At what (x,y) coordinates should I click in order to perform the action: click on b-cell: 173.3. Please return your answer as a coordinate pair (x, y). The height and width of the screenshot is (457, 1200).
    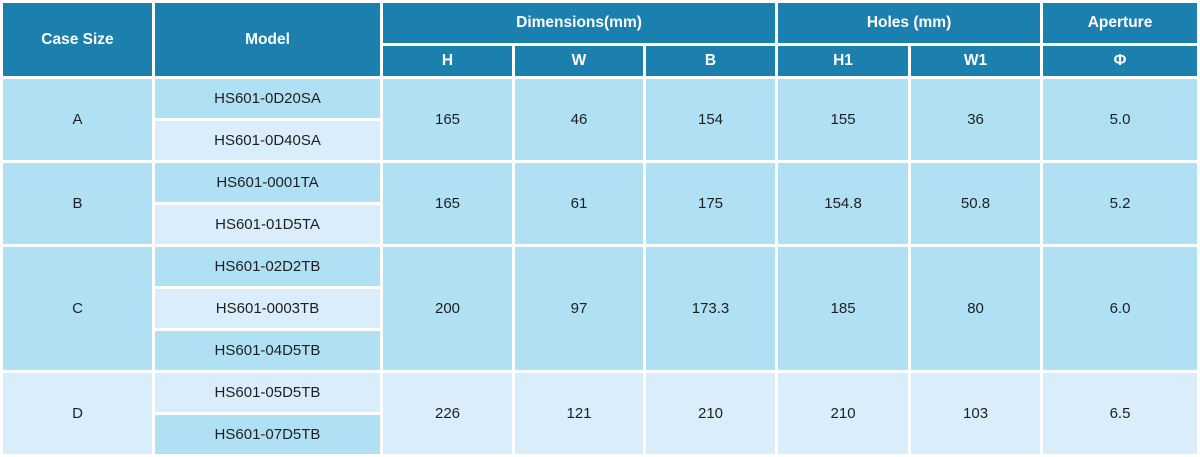
    Looking at the image, I should click on (711, 308).